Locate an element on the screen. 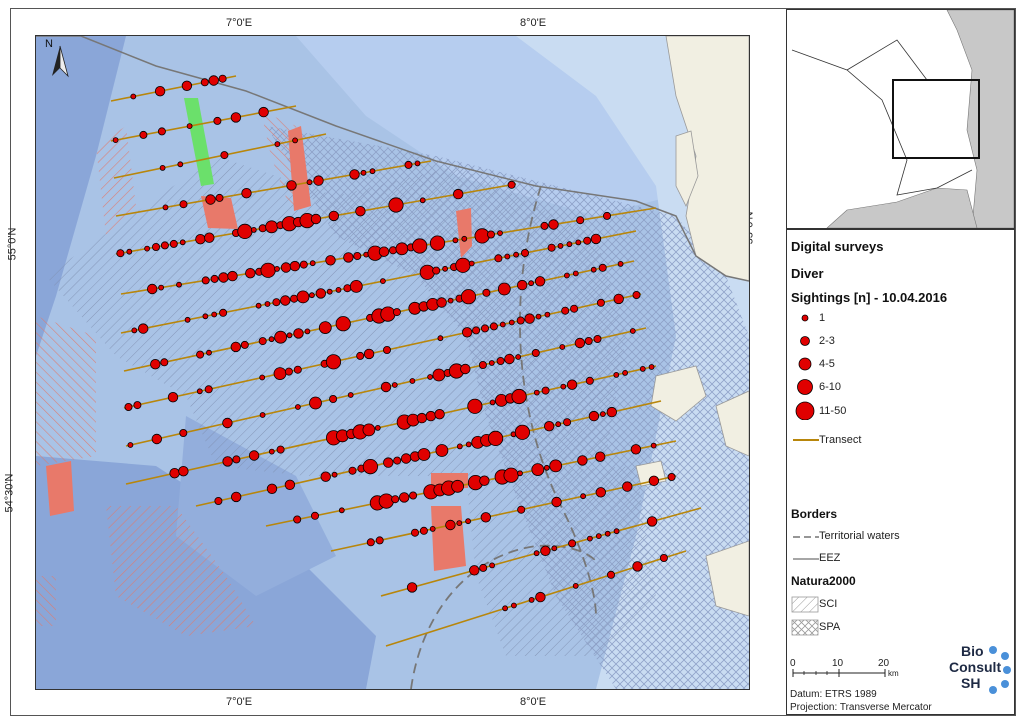  graticule-top-8e: 8°0'E is located at coordinates (533, 23).